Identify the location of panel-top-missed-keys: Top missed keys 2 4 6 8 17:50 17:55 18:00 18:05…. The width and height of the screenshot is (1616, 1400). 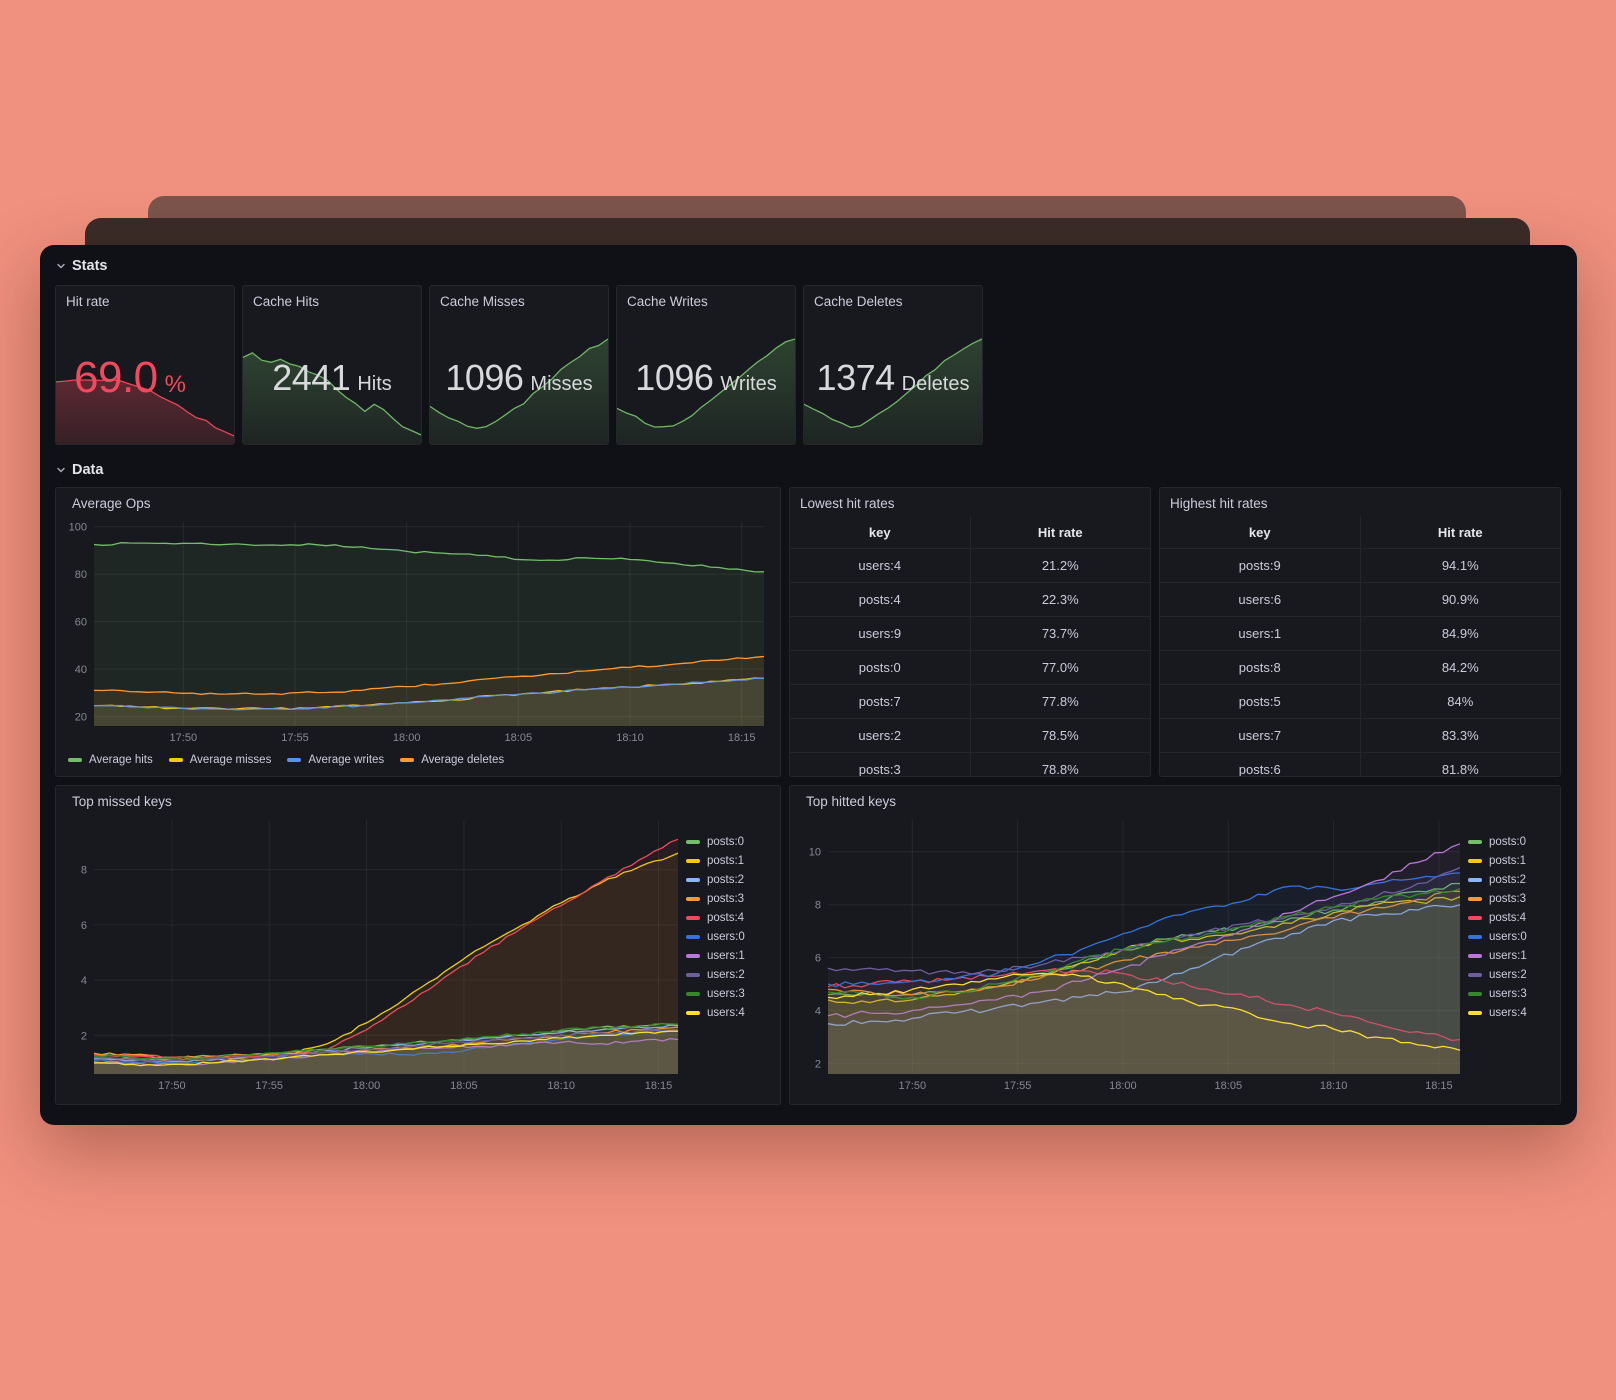
(418, 945).